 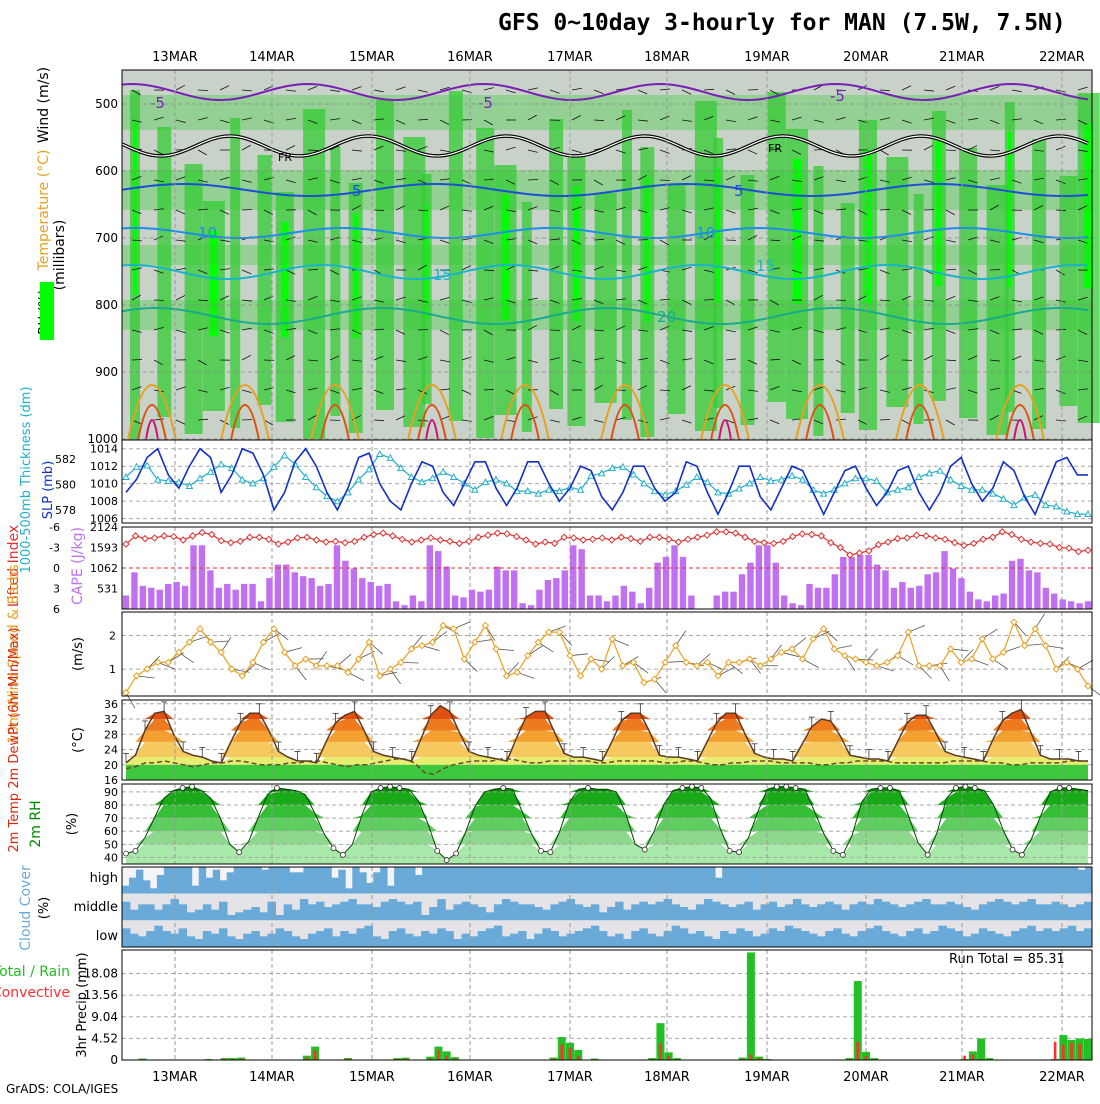 I want to click on cloud-label: Cloud Cover, so click(x=26, y=908).